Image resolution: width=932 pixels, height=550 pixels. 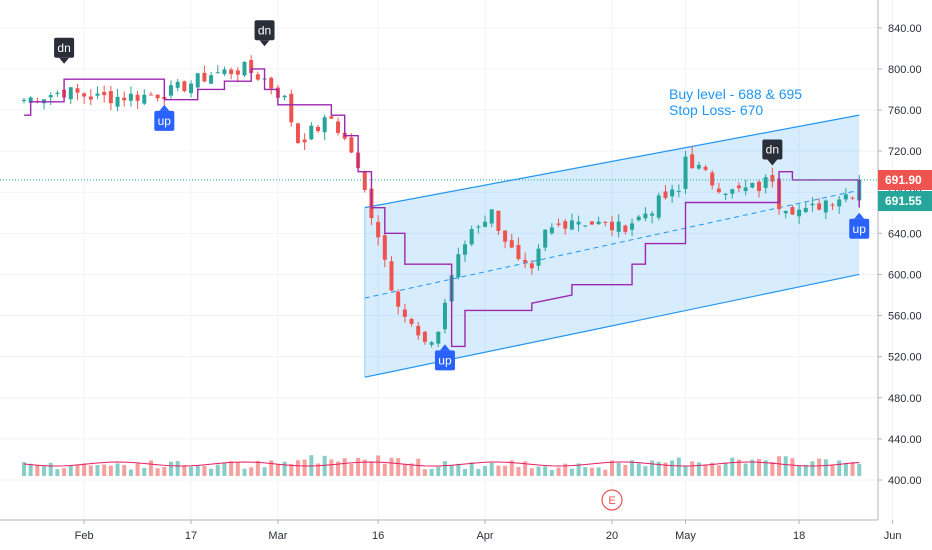 I want to click on event-marker: E, so click(x=612, y=500).